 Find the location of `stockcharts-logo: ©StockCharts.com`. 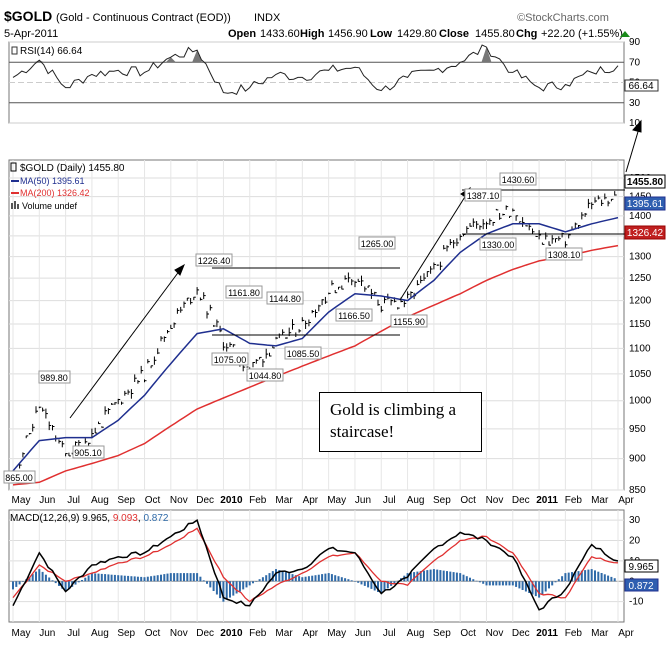

stockcharts-logo: ©StockCharts.com is located at coordinates (563, 18).